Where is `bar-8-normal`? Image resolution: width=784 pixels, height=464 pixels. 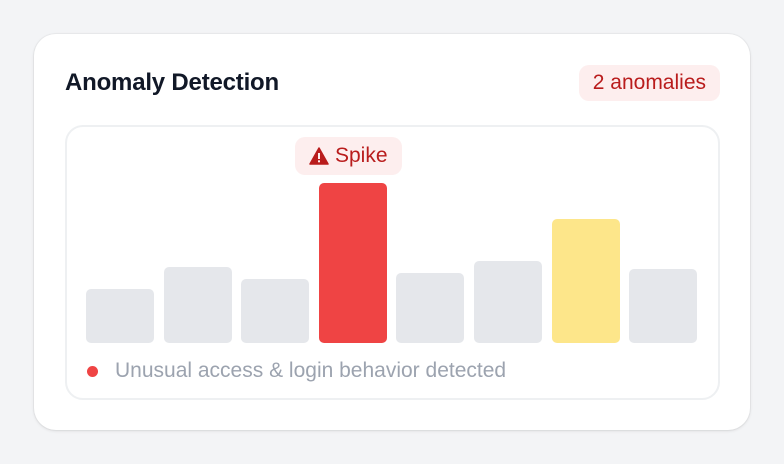
bar-8-normal is located at coordinates (663, 306).